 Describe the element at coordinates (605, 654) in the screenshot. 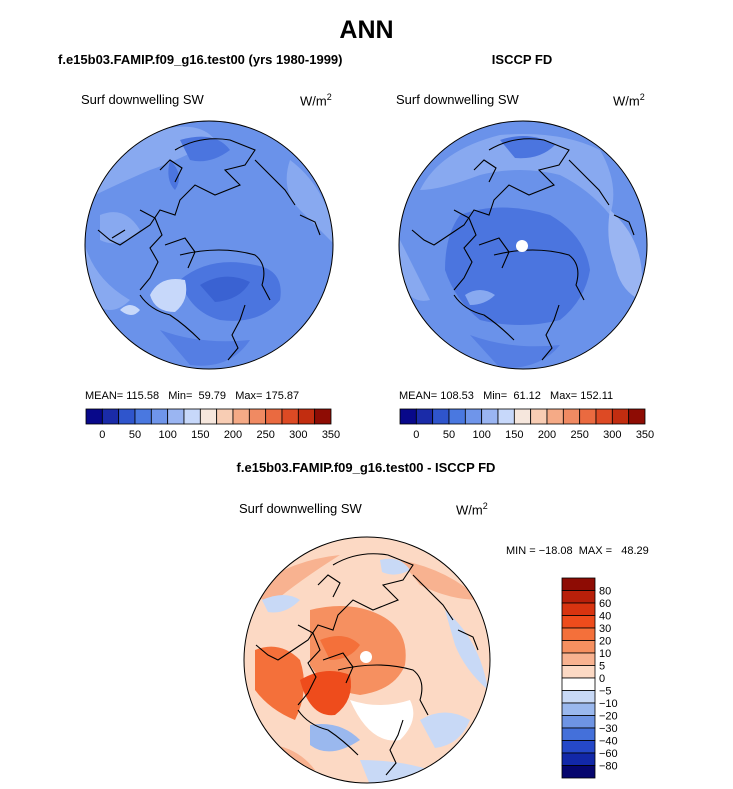

I see `panel-3-colorbar-tick-label: 10` at that location.